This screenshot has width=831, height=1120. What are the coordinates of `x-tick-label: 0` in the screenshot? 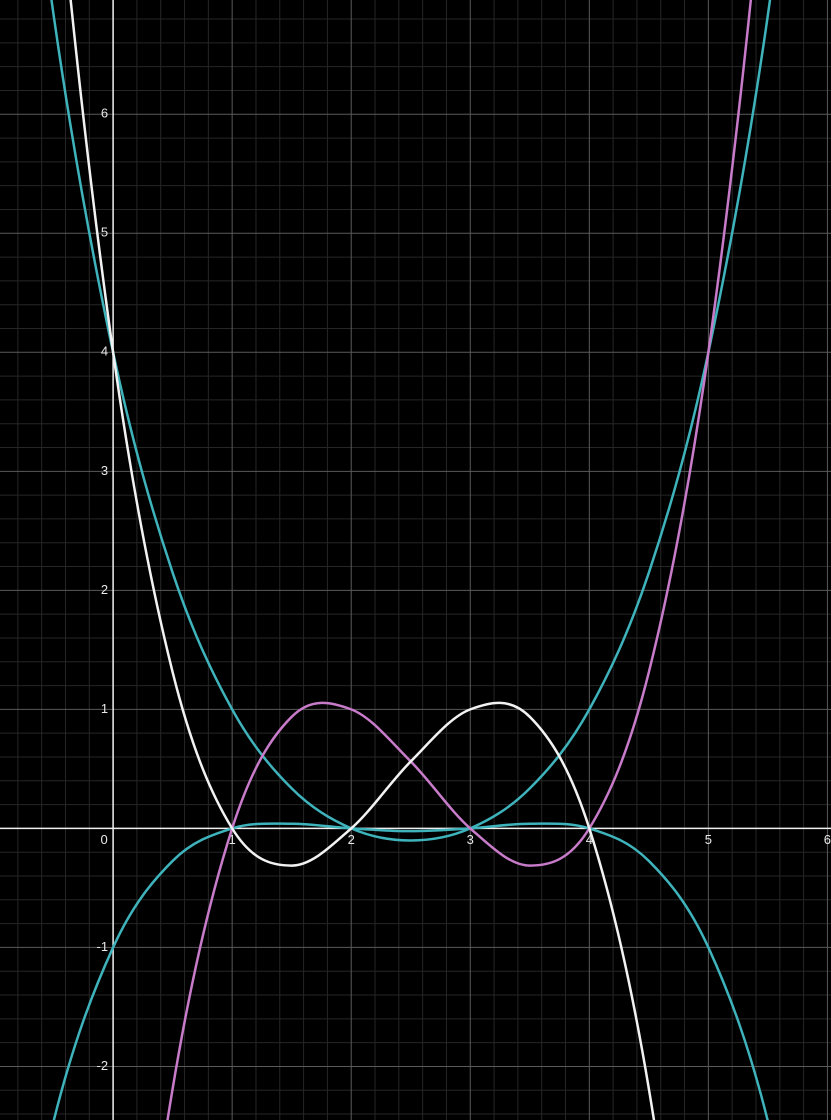 It's located at (103, 839).